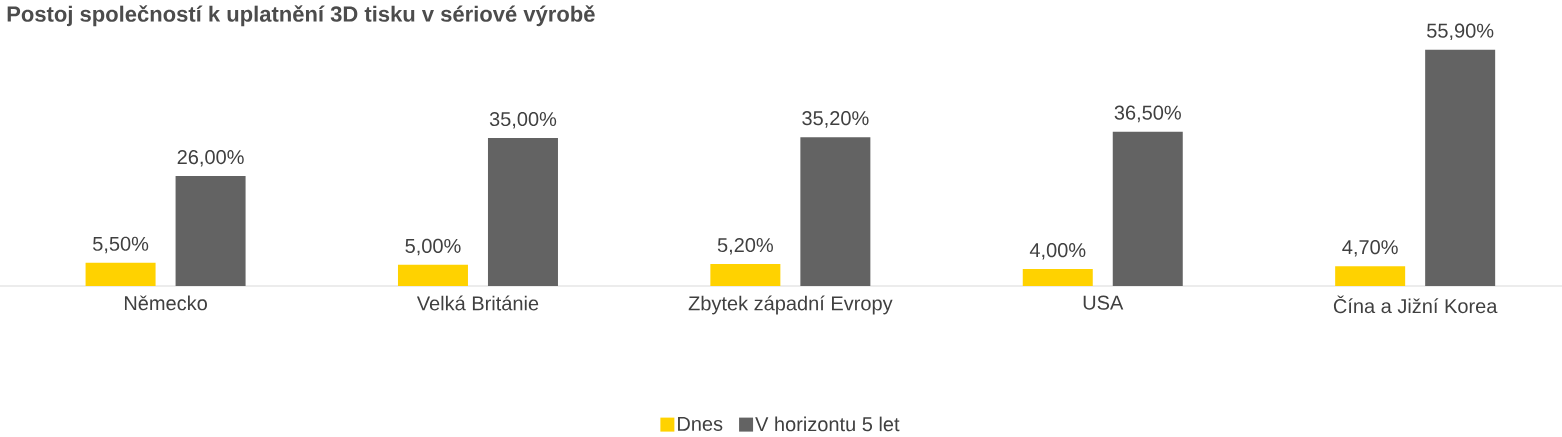 This screenshot has height=437, width=1562. I want to click on chart-title: Postoj společností k uplatnění 3D tisku v sériové výrobě, so click(301, 16).